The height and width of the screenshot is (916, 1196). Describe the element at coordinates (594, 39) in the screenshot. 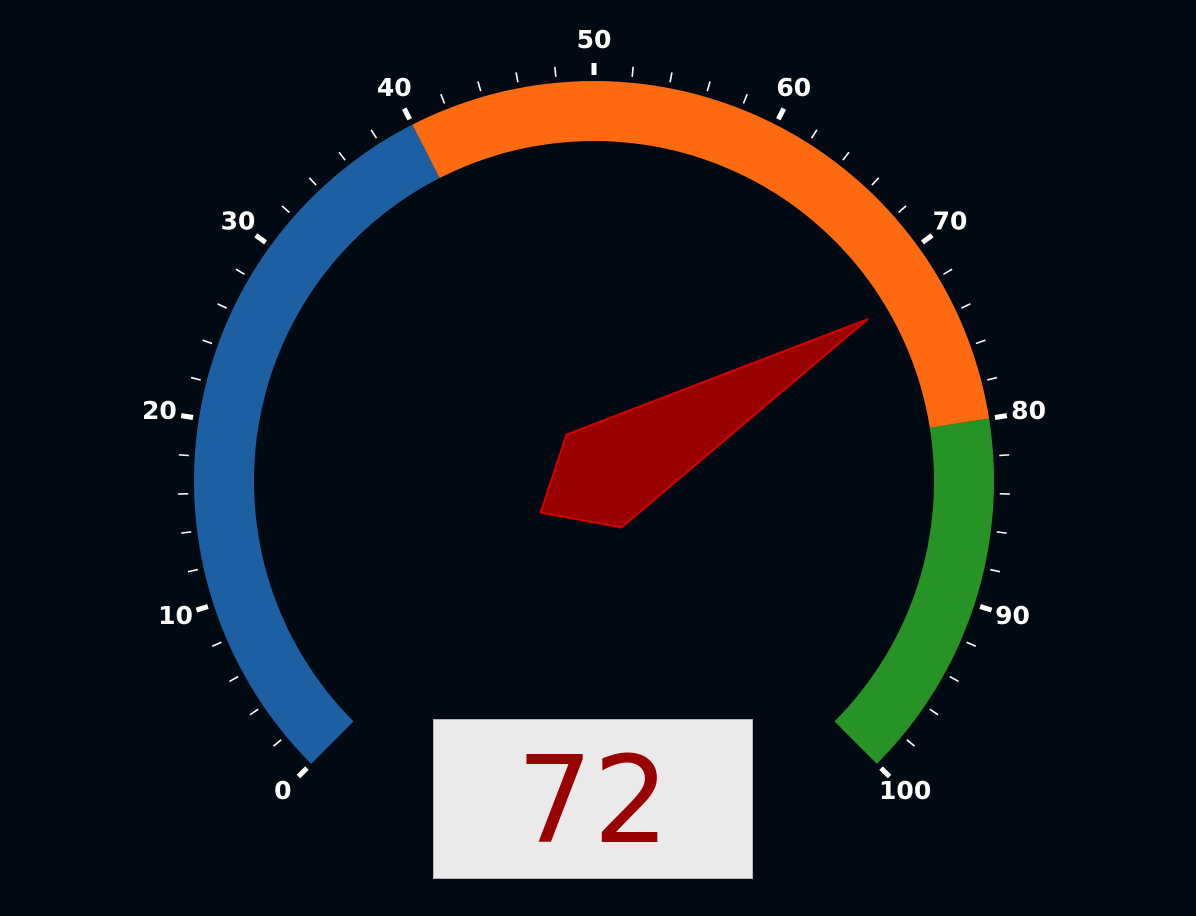

I see `tick-label-50: 50` at that location.